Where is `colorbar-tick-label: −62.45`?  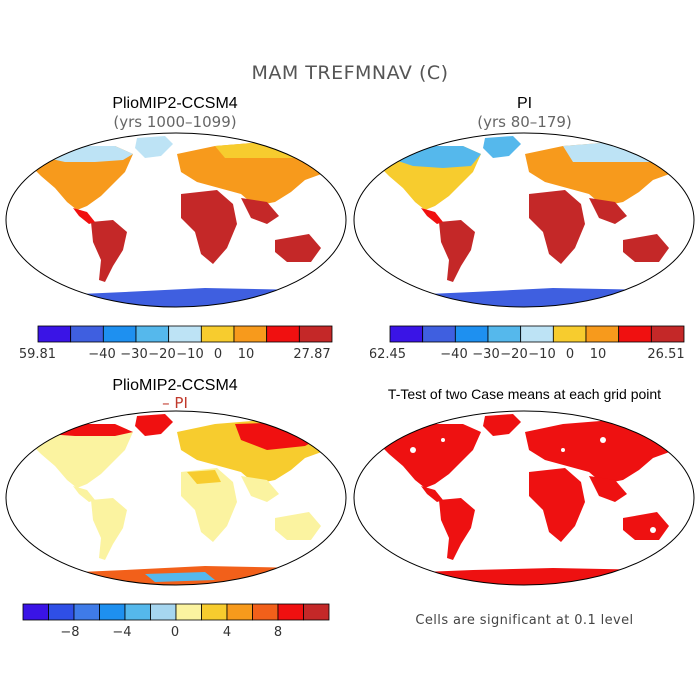
colorbar-tick-label: −62.45 is located at coordinates (388, 354).